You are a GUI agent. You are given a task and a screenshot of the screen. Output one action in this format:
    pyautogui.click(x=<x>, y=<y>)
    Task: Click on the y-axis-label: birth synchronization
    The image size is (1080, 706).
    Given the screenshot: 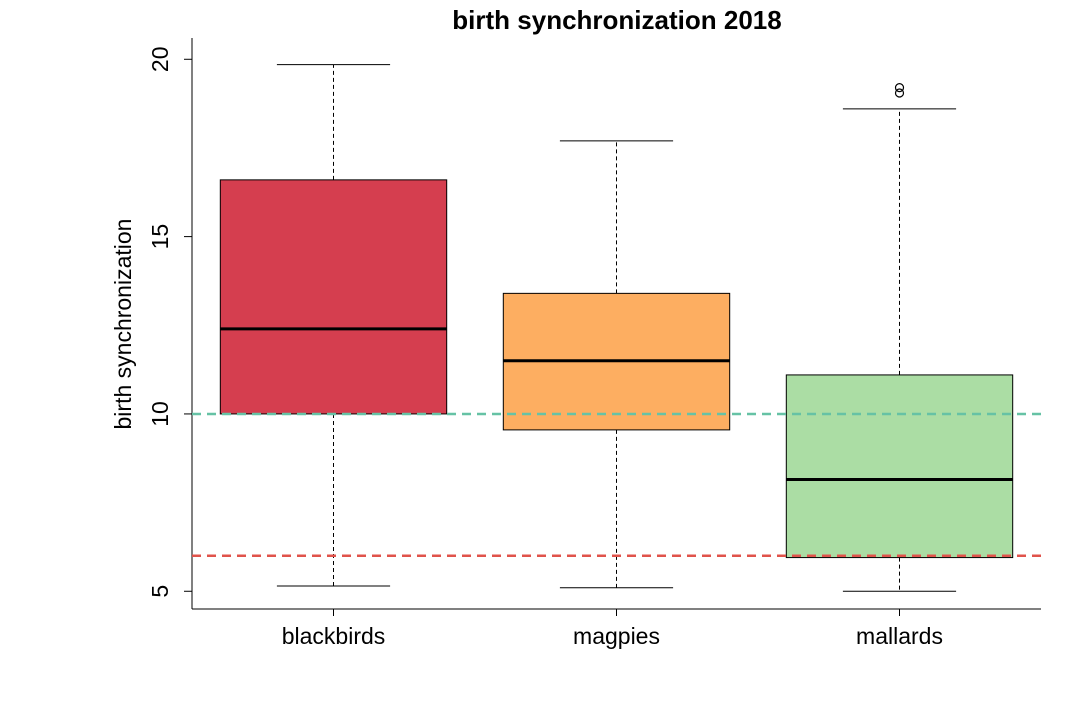 What is the action you would take?
    pyautogui.click(x=123, y=324)
    